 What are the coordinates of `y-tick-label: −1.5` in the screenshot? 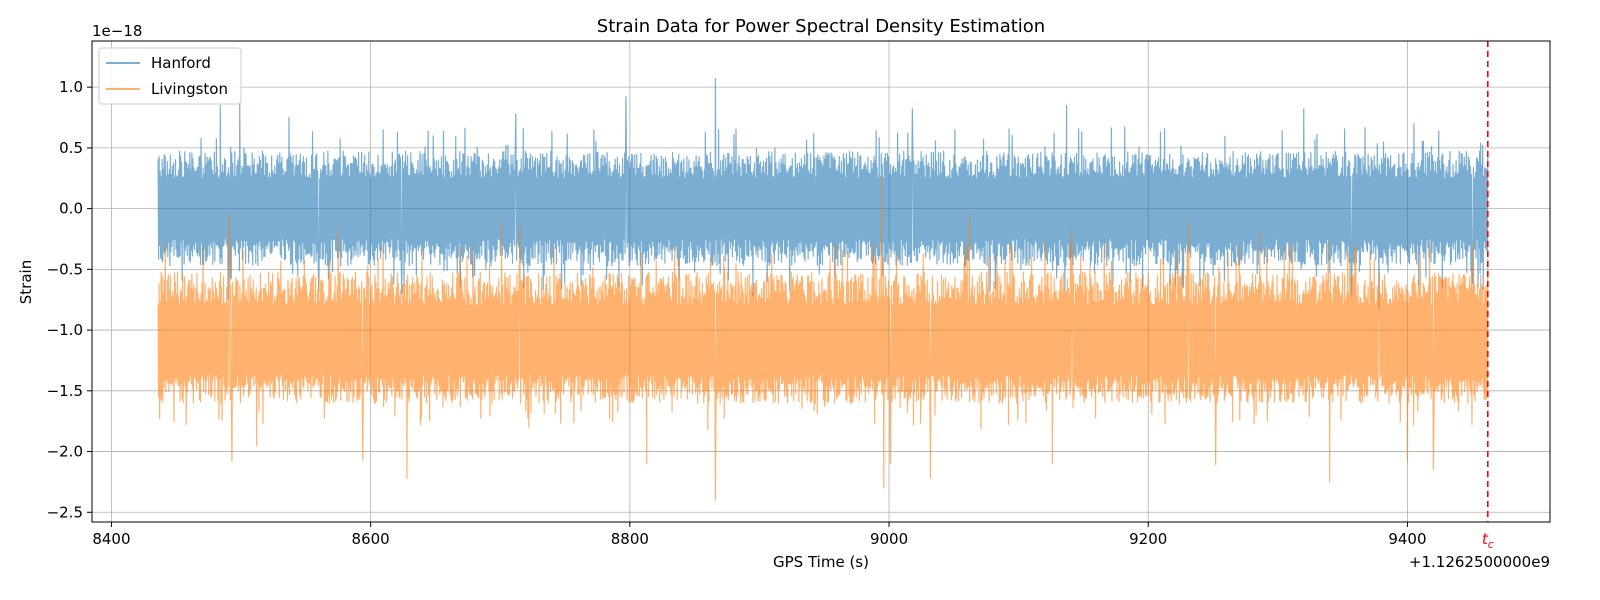 It's located at (65, 391).